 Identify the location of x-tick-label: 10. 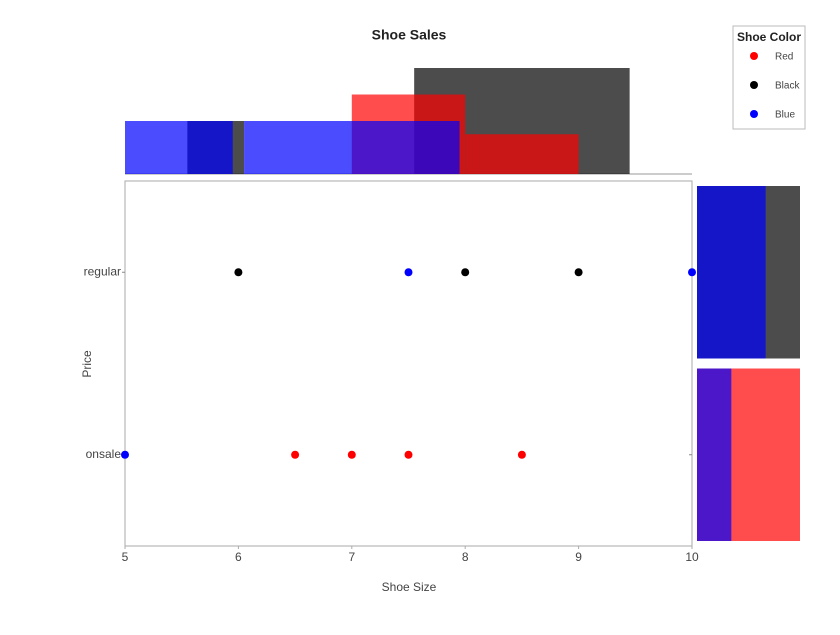
(692, 557).